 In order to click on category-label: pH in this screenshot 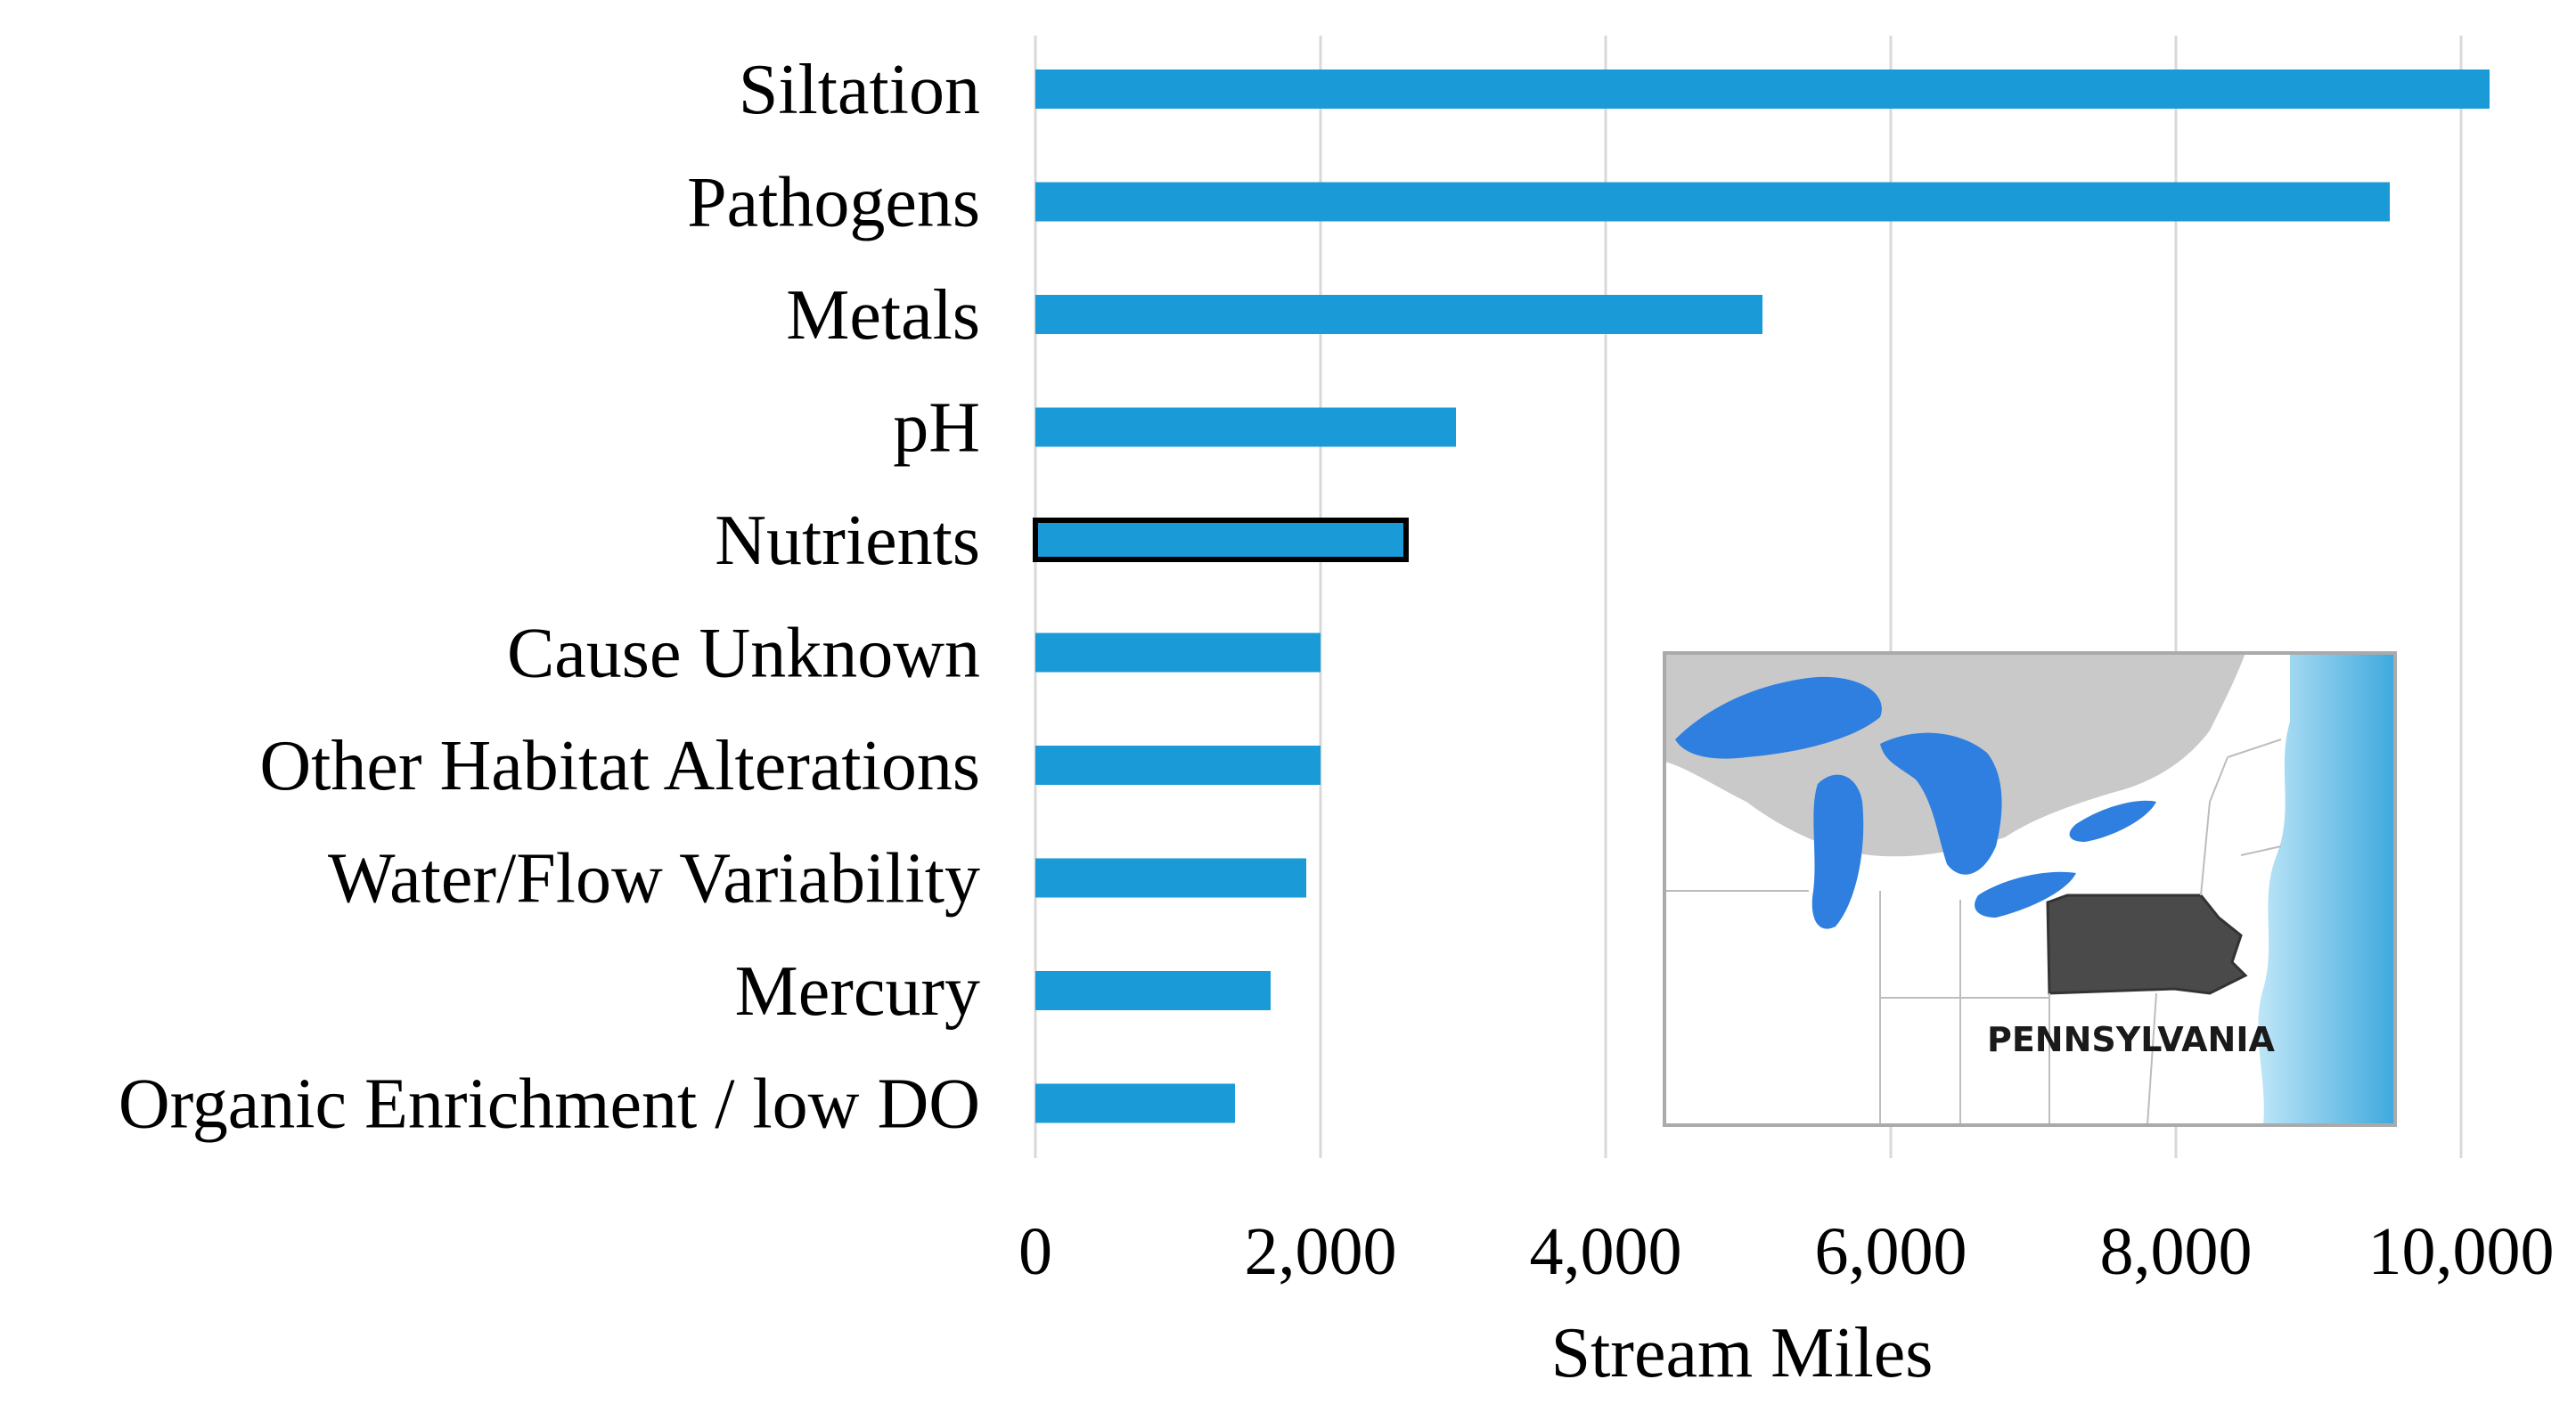, I will do `click(936, 429)`.